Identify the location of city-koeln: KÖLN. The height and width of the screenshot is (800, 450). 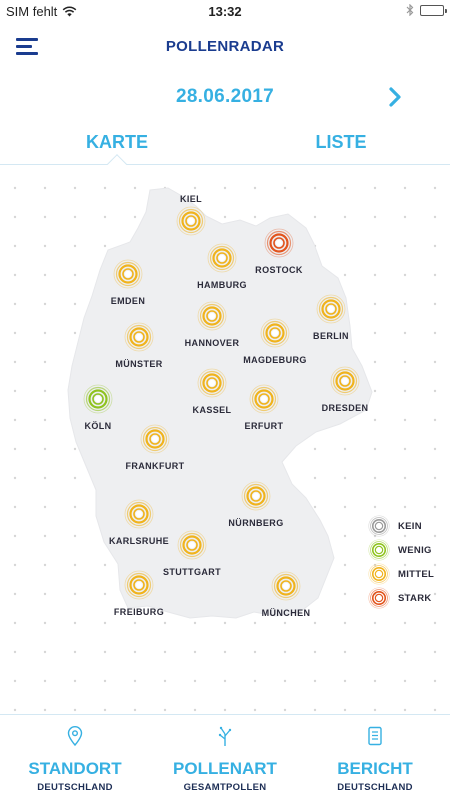
(98, 407).